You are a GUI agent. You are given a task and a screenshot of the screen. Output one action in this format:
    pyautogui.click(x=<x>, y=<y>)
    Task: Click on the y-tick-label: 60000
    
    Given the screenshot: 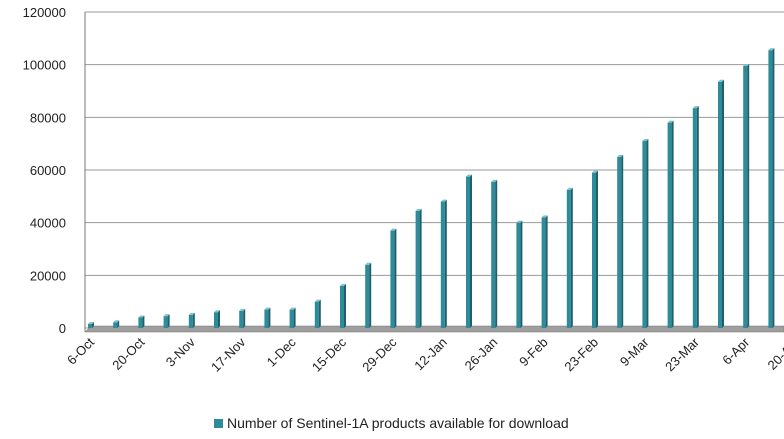 What is the action you would take?
    pyautogui.click(x=48, y=170)
    